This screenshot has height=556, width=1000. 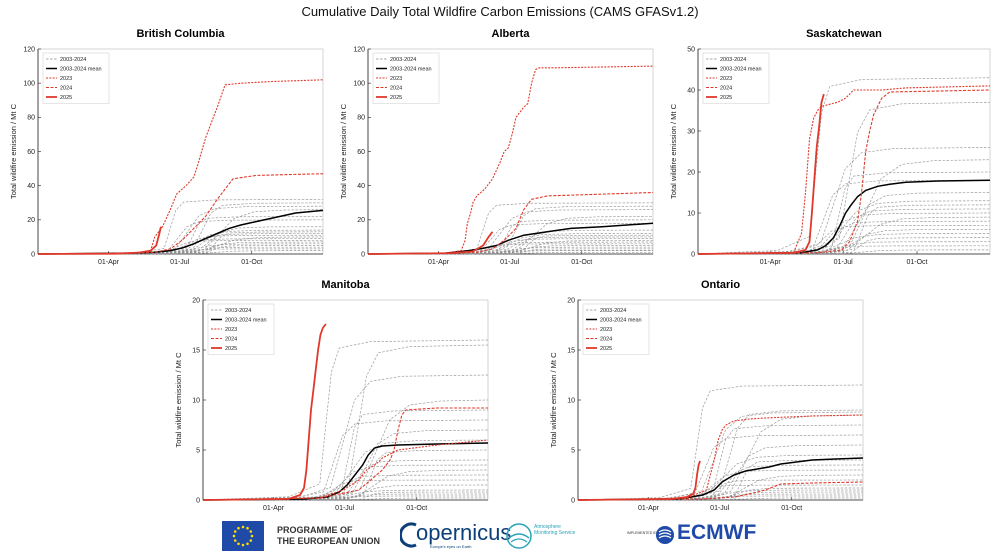 What do you see at coordinates (361, 152) in the screenshot?
I see `y-tick-label: 60` at bounding box center [361, 152].